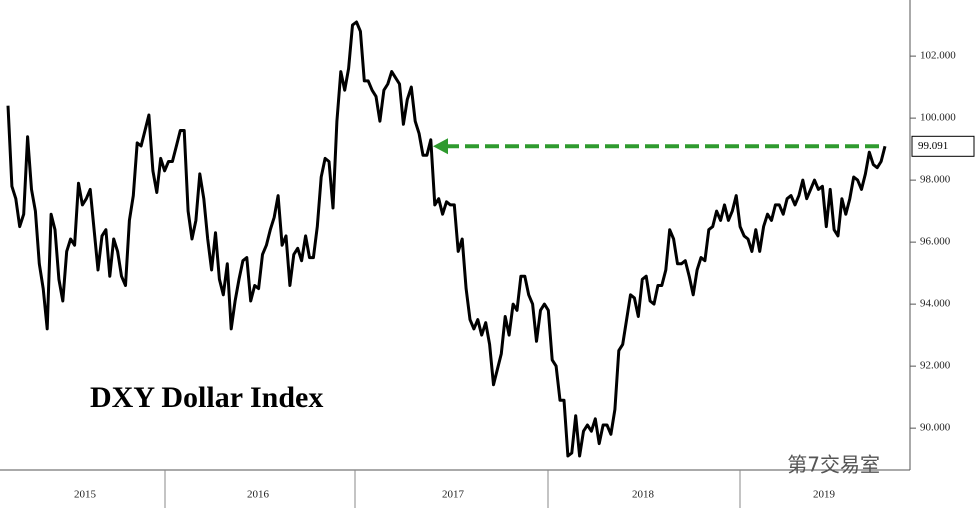  Describe the element at coordinates (833, 465) in the screenshot. I see `watermark: 第7交易室` at that location.